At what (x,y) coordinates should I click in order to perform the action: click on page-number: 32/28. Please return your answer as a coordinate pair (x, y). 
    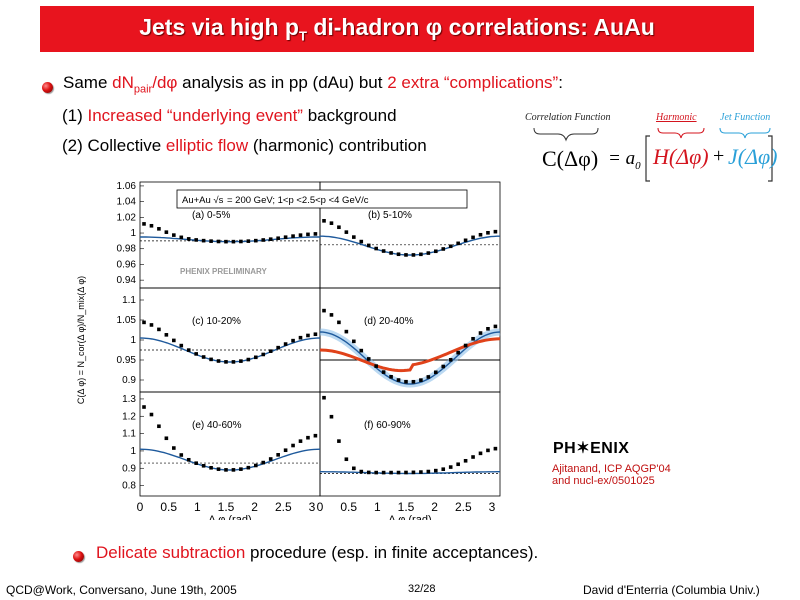
    Looking at the image, I should click on (422, 589).